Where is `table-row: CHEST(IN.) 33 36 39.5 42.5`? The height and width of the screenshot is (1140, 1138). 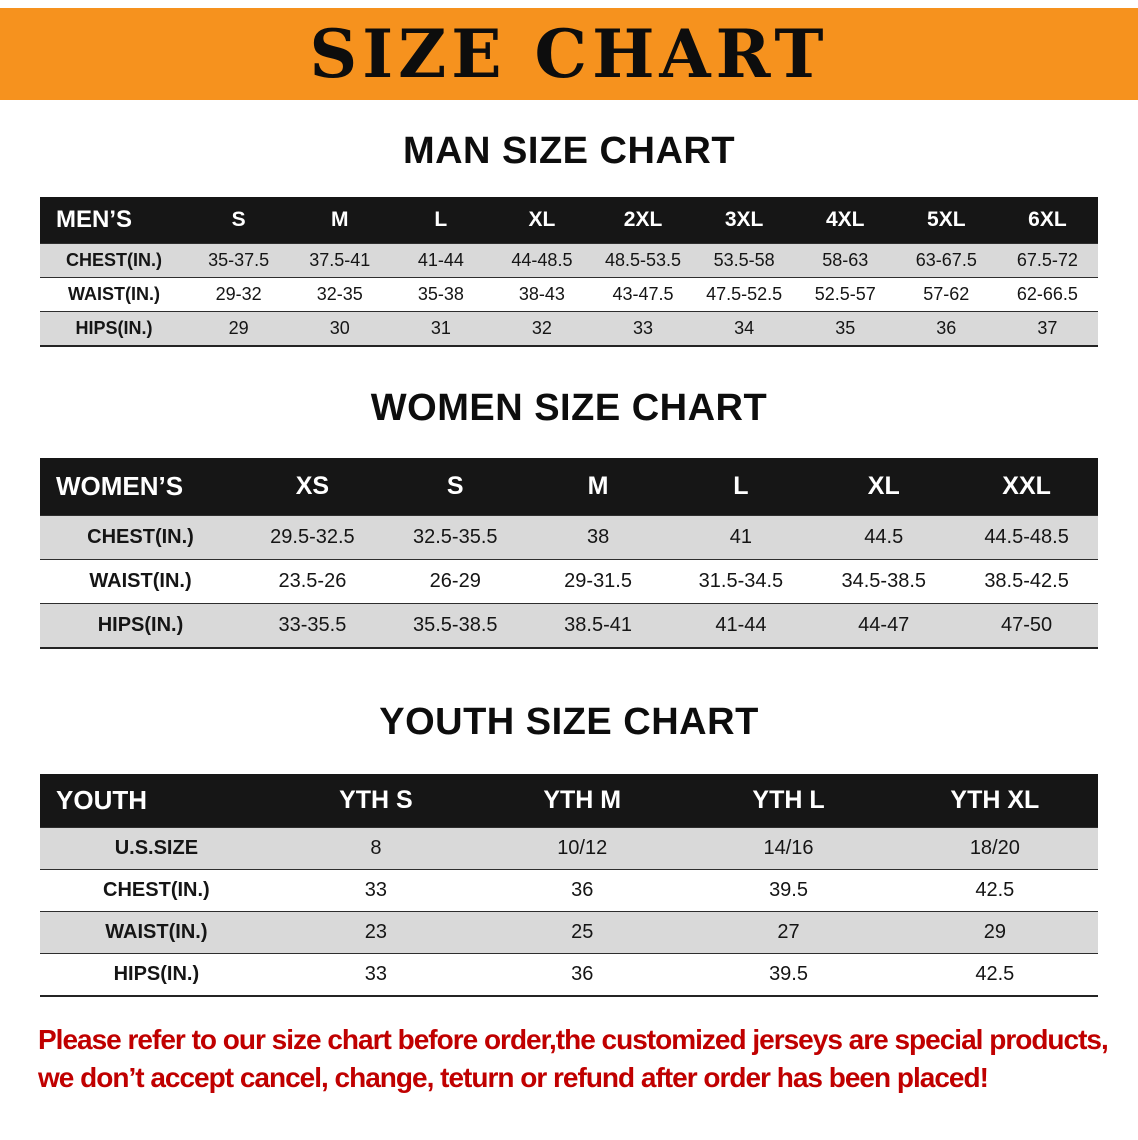
table-row: CHEST(IN.) 33 36 39.5 42.5 is located at coordinates (569, 890).